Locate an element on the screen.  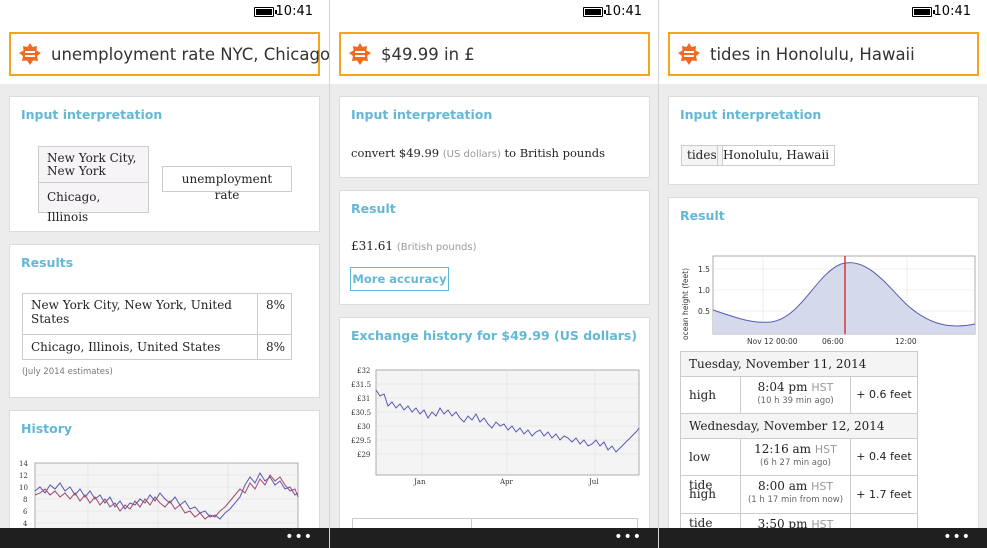
y-tick-label: 0.5 is located at coordinates (704, 311).